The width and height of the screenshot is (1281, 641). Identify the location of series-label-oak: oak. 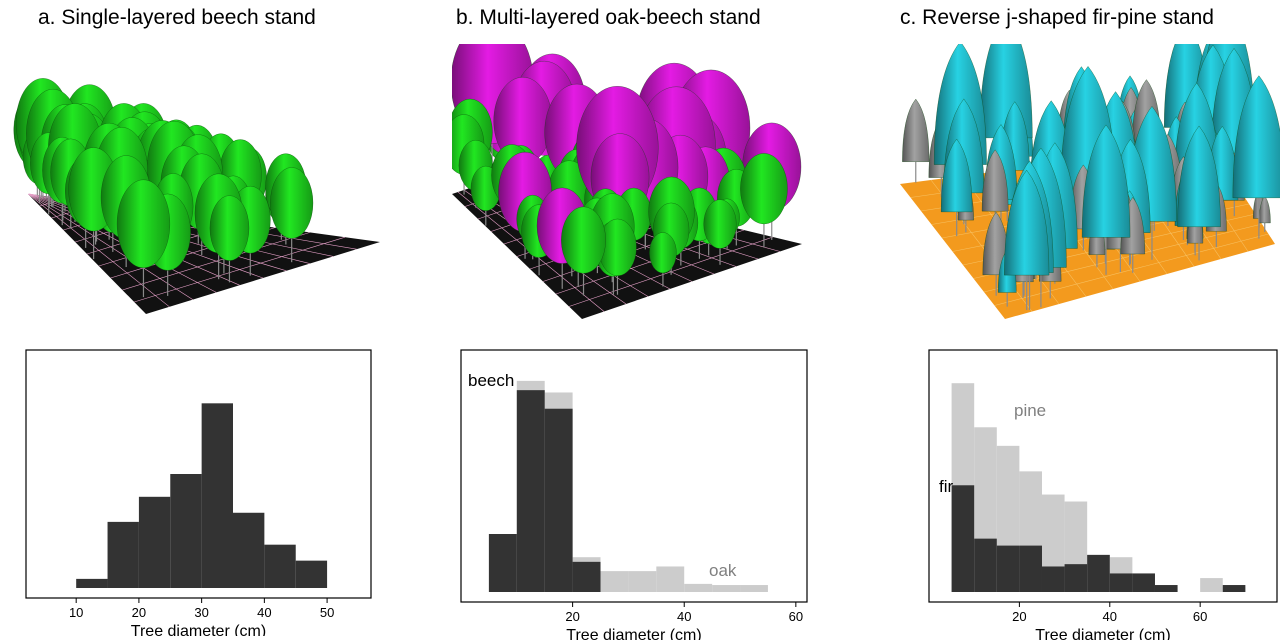
(723, 570).